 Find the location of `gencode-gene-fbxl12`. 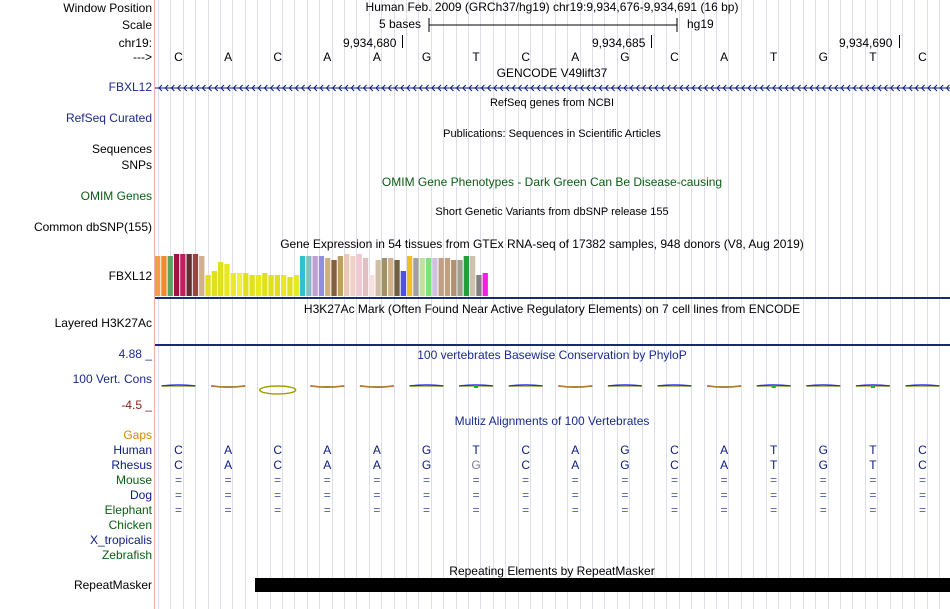

gencode-gene-fbxl12 is located at coordinates (552, 88).